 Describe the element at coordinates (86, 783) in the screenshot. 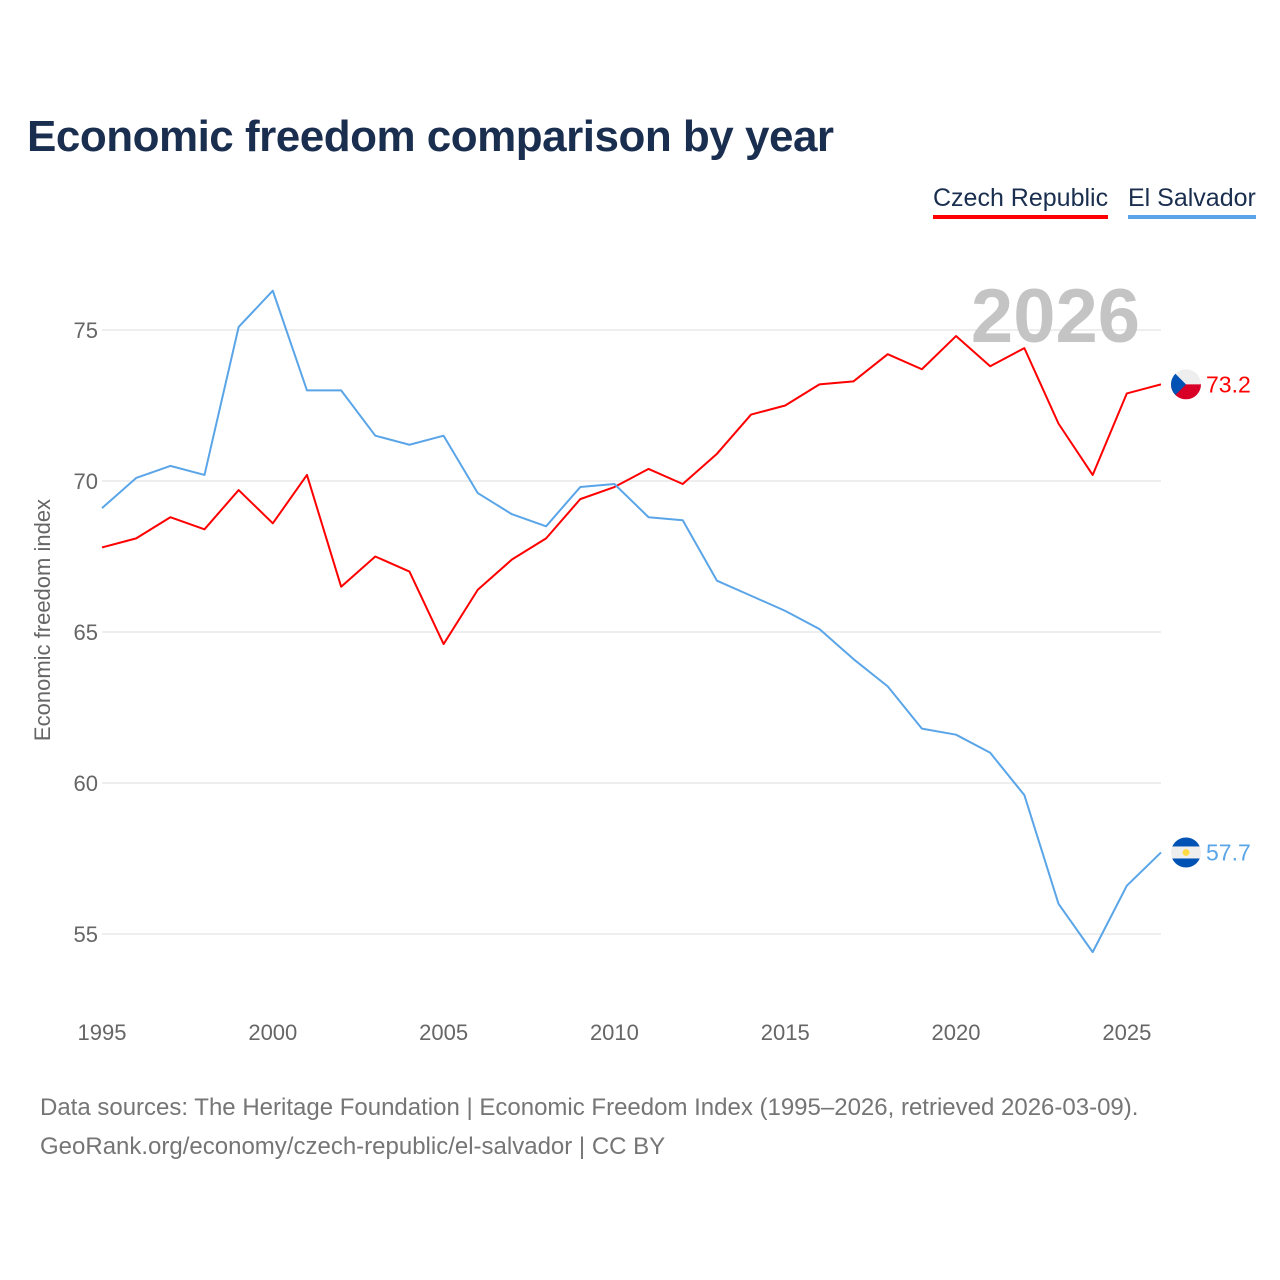

I see `y-tick-label: 60` at that location.